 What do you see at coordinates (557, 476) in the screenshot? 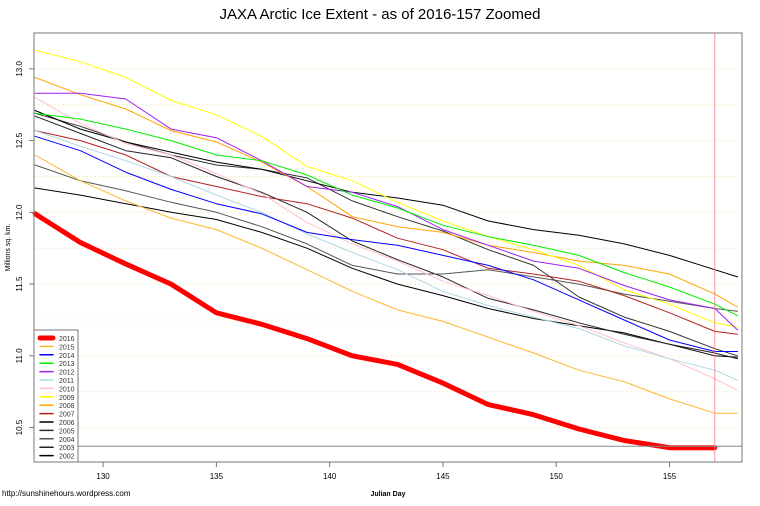
I see `x-tick-label: 150` at bounding box center [557, 476].